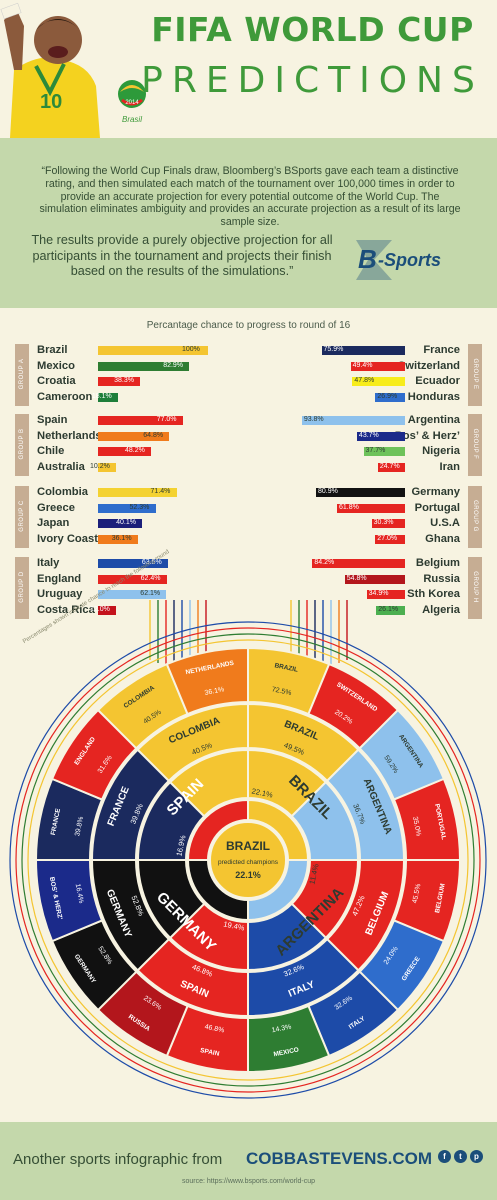 The height and width of the screenshot is (1200, 497). I want to click on svg-text: -Sports, so click(409, 260).